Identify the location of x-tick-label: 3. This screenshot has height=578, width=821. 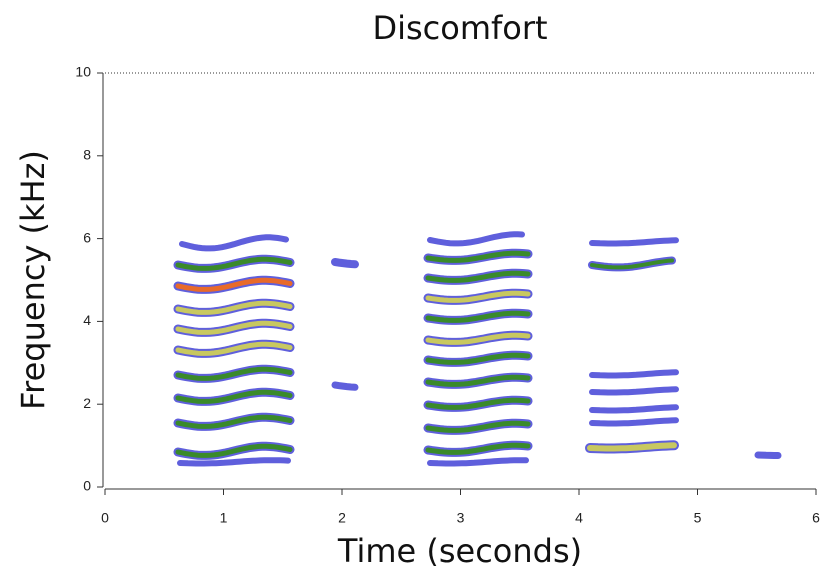
(461, 518).